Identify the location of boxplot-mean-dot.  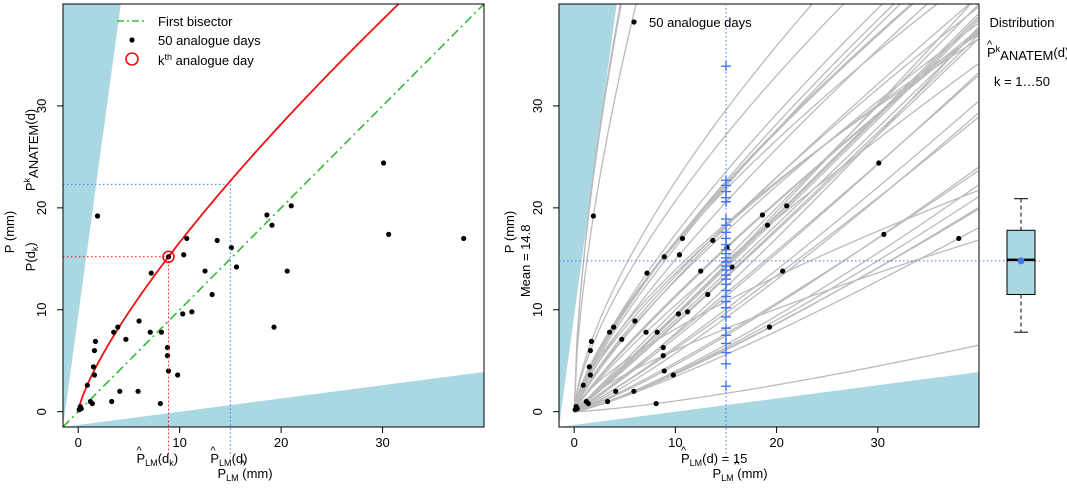
(1021, 261).